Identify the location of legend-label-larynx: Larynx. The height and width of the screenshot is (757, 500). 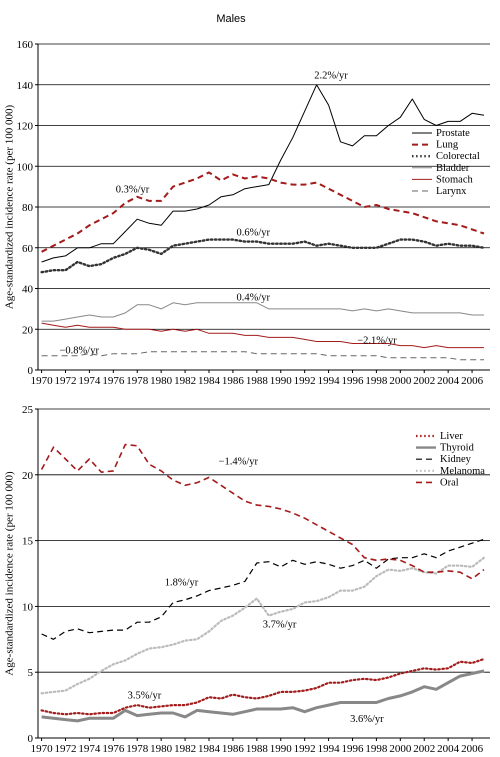
(451, 191).